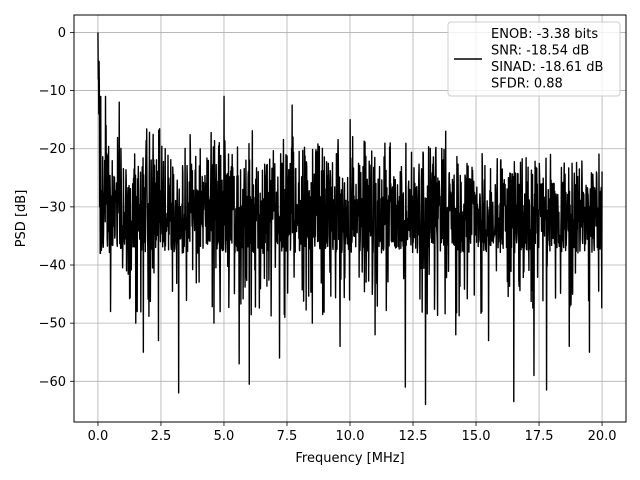  Describe the element at coordinates (52, 207) in the screenshot. I see `y-tick-label: −30` at that location.